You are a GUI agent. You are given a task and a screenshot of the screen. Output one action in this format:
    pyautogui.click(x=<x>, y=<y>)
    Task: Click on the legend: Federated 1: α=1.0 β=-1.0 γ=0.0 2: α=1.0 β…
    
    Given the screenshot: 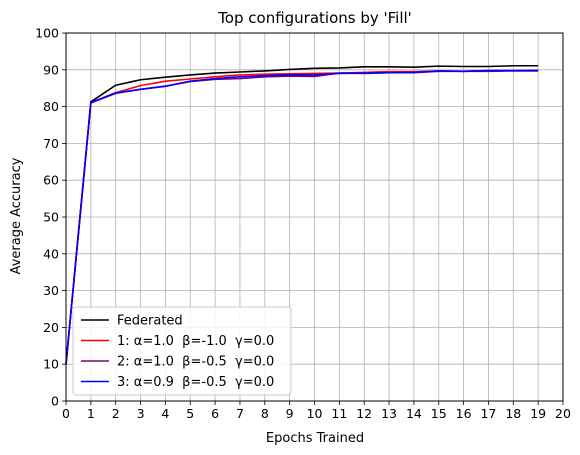 What is the action you would take?
    pyautogui.click(x=182, y=351)
    